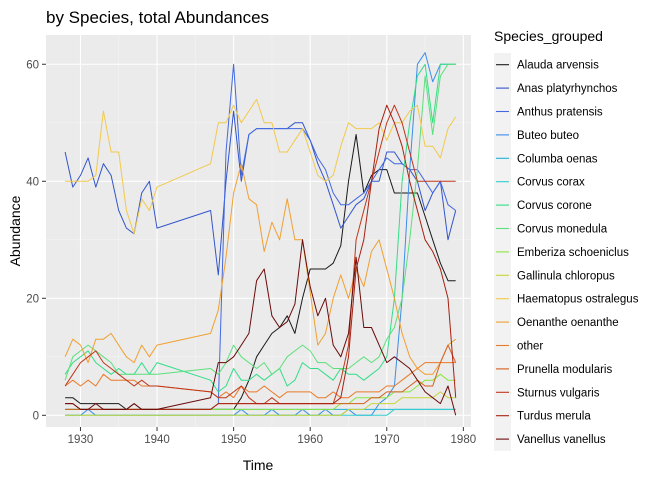 The image size is (672, 480). I want to click on y-tick-label: 20, so click(32, 299).